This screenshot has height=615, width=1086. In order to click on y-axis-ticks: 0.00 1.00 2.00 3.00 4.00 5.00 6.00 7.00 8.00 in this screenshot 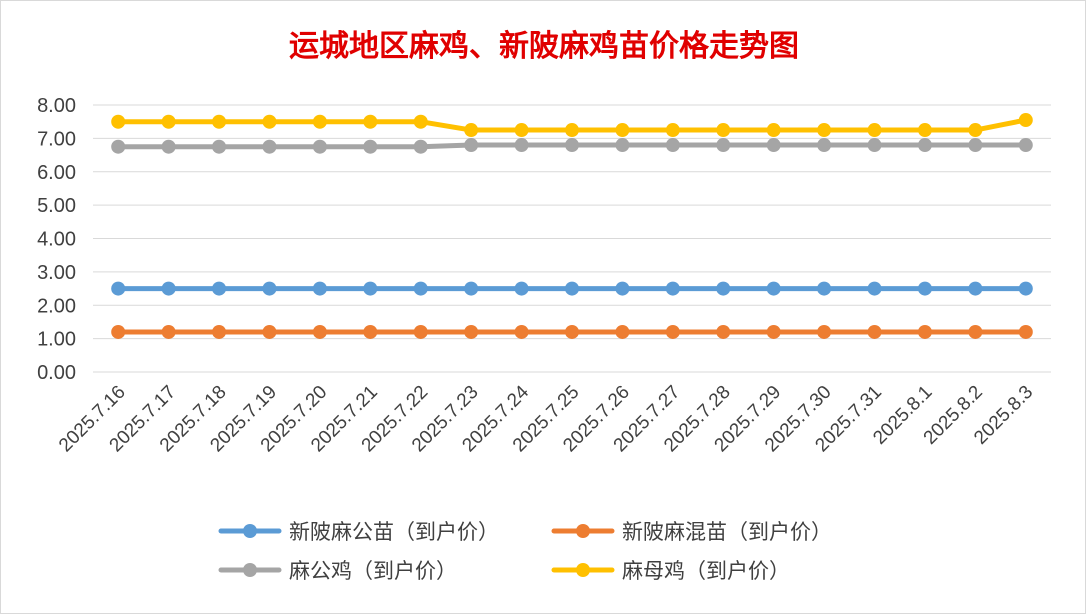, I will do `click(56, 239)`.